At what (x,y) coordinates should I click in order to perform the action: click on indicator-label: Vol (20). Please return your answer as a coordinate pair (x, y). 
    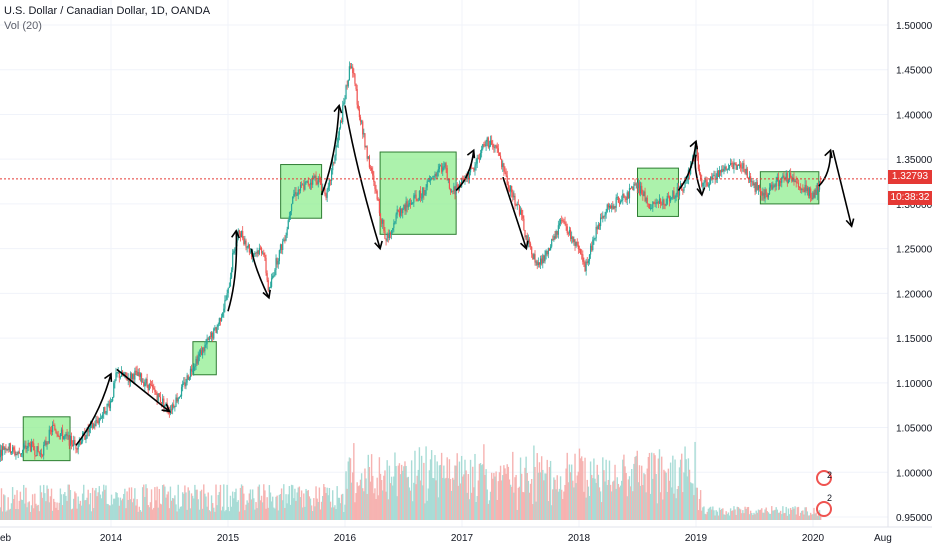
    Looking at the image, I should click on (23, 26).